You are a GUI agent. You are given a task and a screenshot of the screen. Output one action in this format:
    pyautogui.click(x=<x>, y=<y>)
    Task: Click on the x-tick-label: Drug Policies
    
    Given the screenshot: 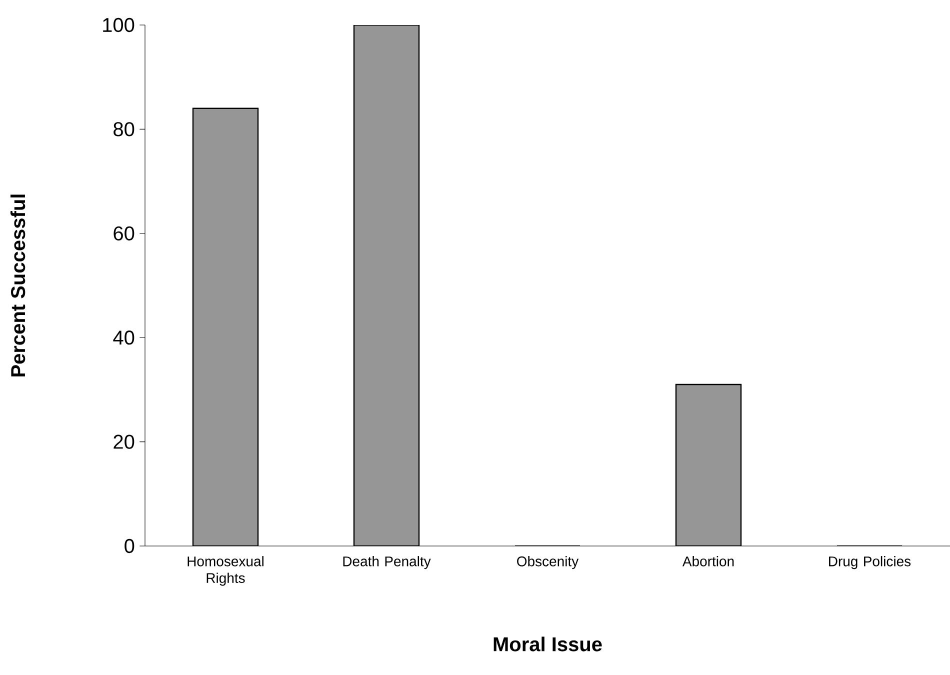 What is the action you would take?
    pyautogui.click(x=870, y=563)
    